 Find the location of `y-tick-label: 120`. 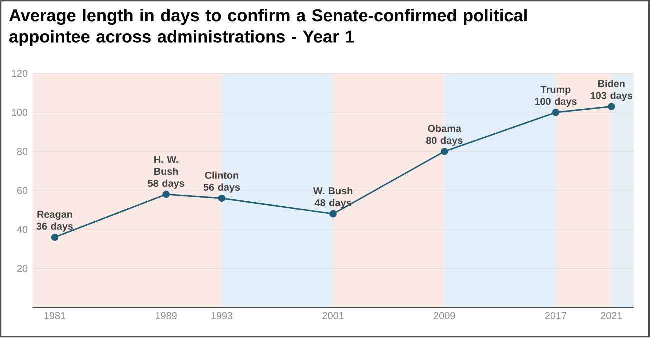

y-tick-label: 120 is located at coordinates (20, 74).